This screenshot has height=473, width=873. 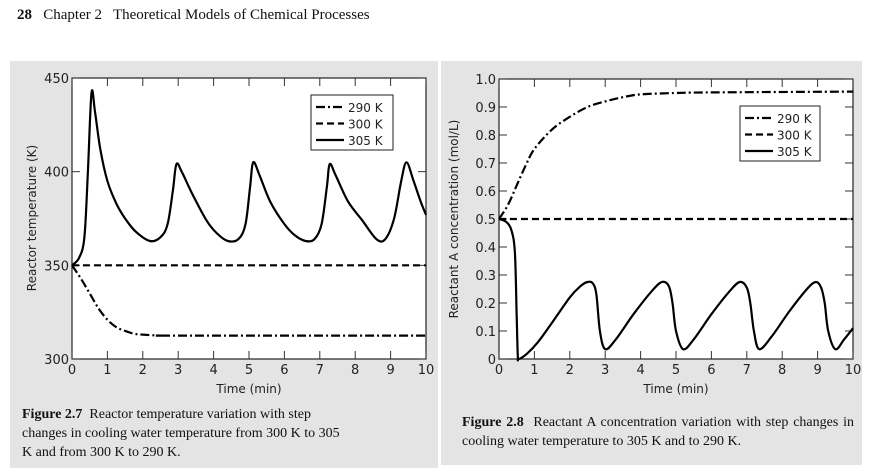 I want to click on y-axis-label: Reactant A concentration (mol/L), so click(x=454, y=219).